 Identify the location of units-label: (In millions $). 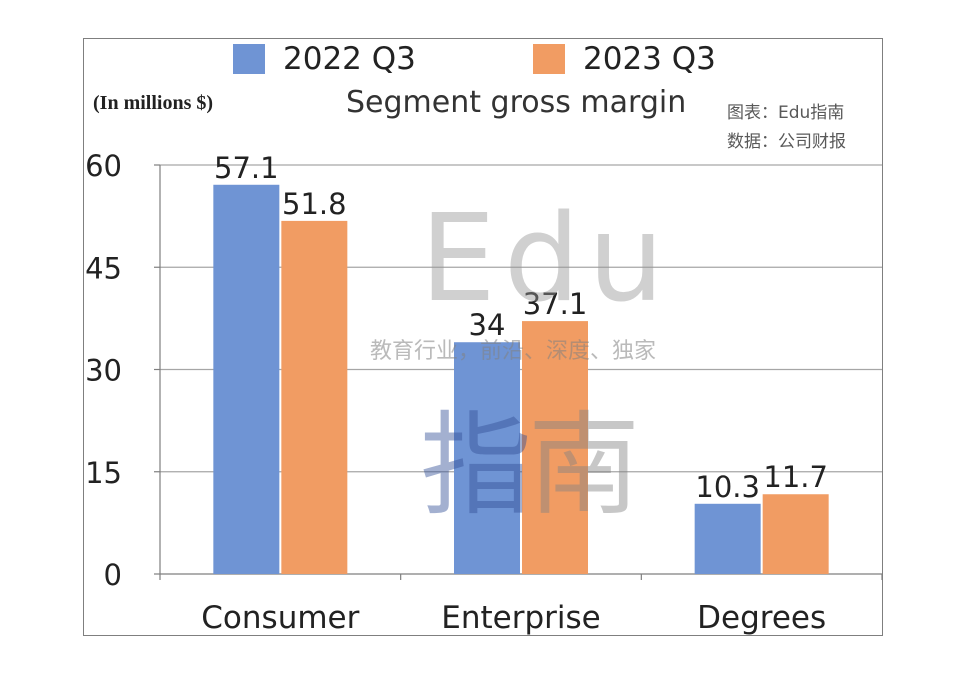
(153, 103).